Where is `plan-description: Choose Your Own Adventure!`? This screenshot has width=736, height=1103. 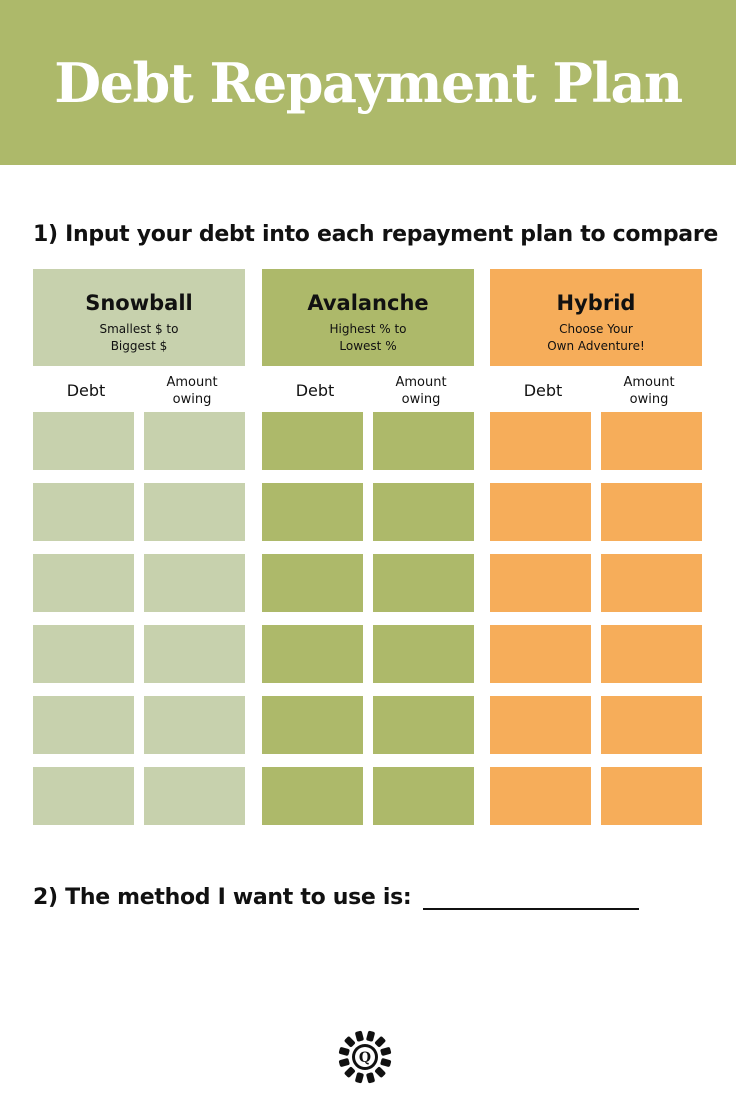 plan-description: Choose Your Own Adventure! is located at coordinates (596, 337).